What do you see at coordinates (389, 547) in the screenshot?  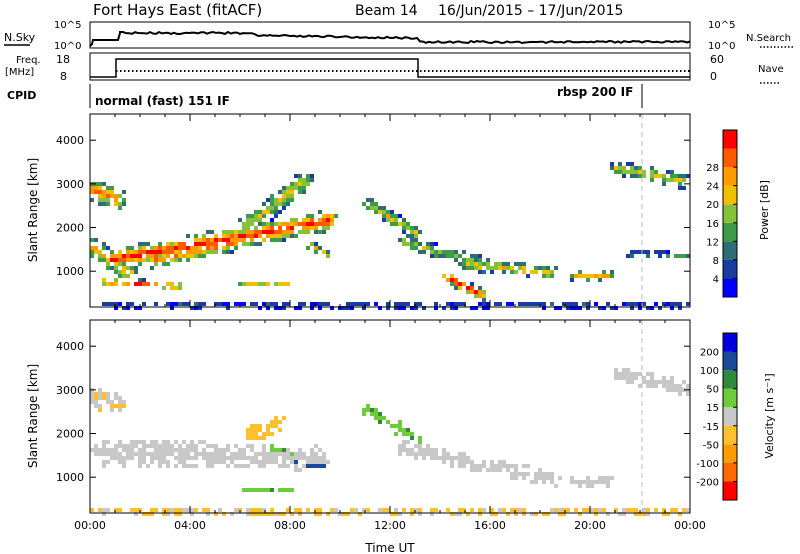 I see `x-axis-label: Time UT` at bounding box center [389, 547].